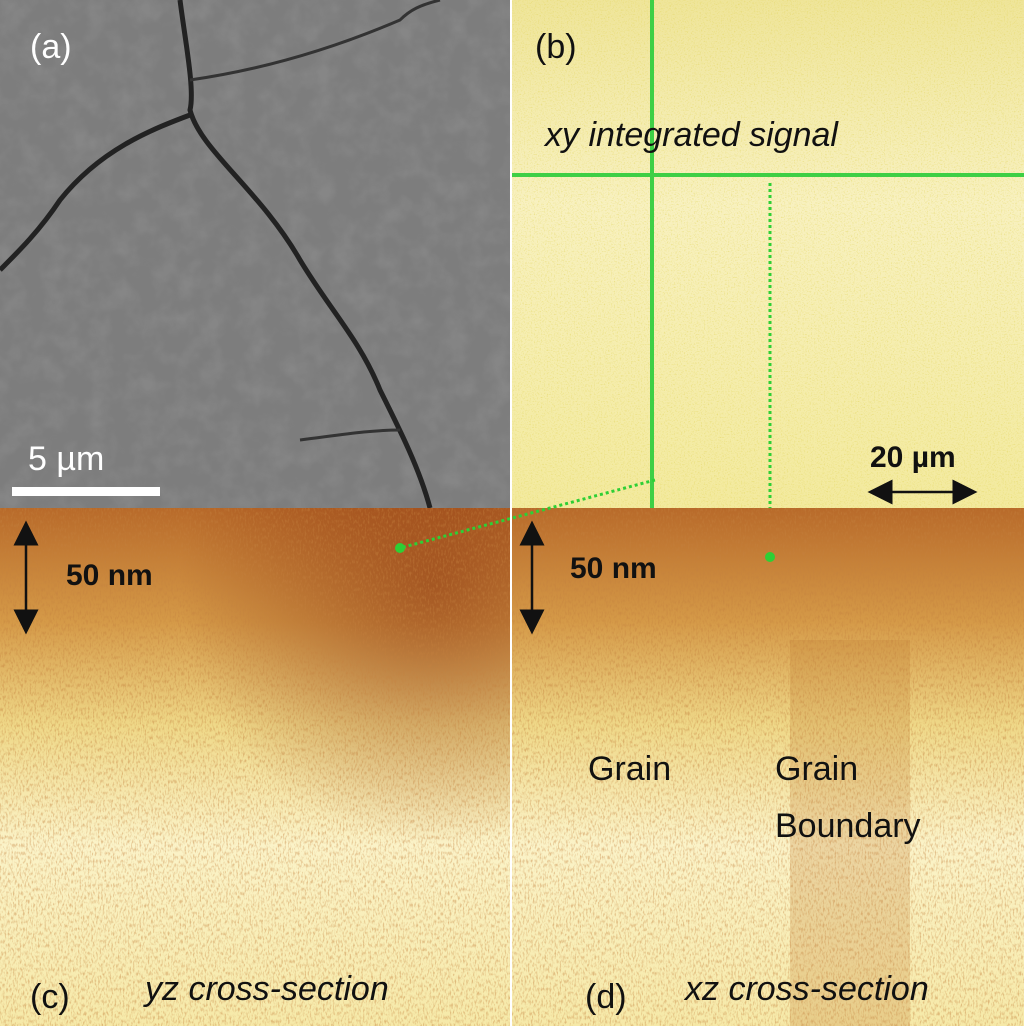 The width and height of the screenshot is (1024, 1026). What do you see at coordinates (913, 457) in the screenshot?
I see `scale-bar-label: 20 µm` at bounding box center [913, 457].